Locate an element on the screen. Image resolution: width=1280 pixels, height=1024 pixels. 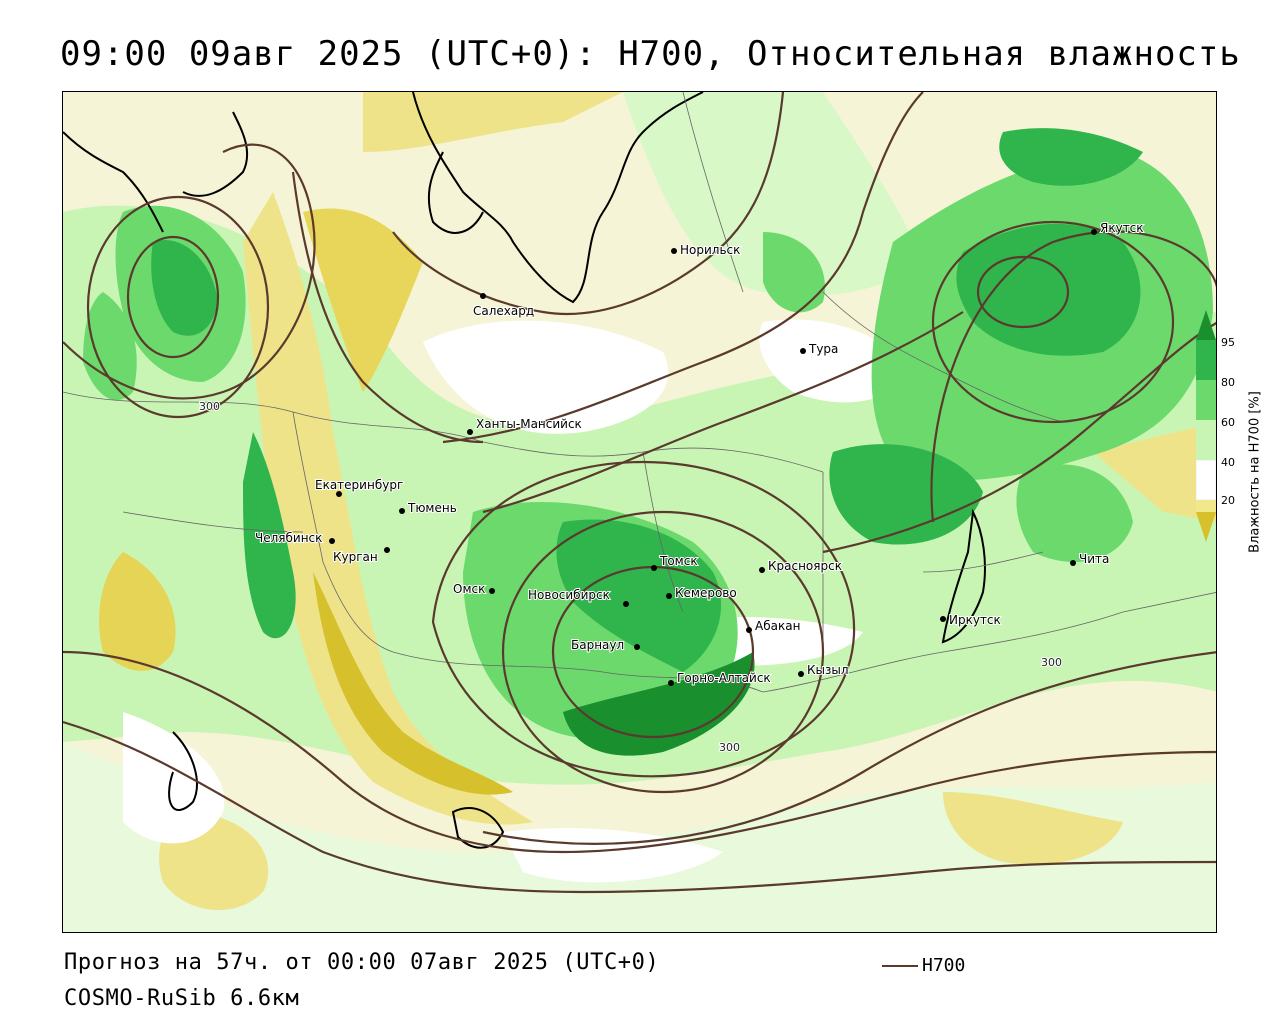
h700-legend-label: H700 is located at coordinates (944, 965).